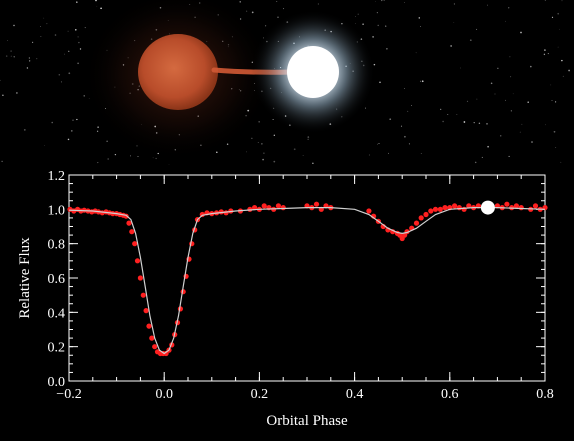  Describe the element at coordinates (545, 394) in the screenshot. I see `x-tick-label: 0.8` at that location.